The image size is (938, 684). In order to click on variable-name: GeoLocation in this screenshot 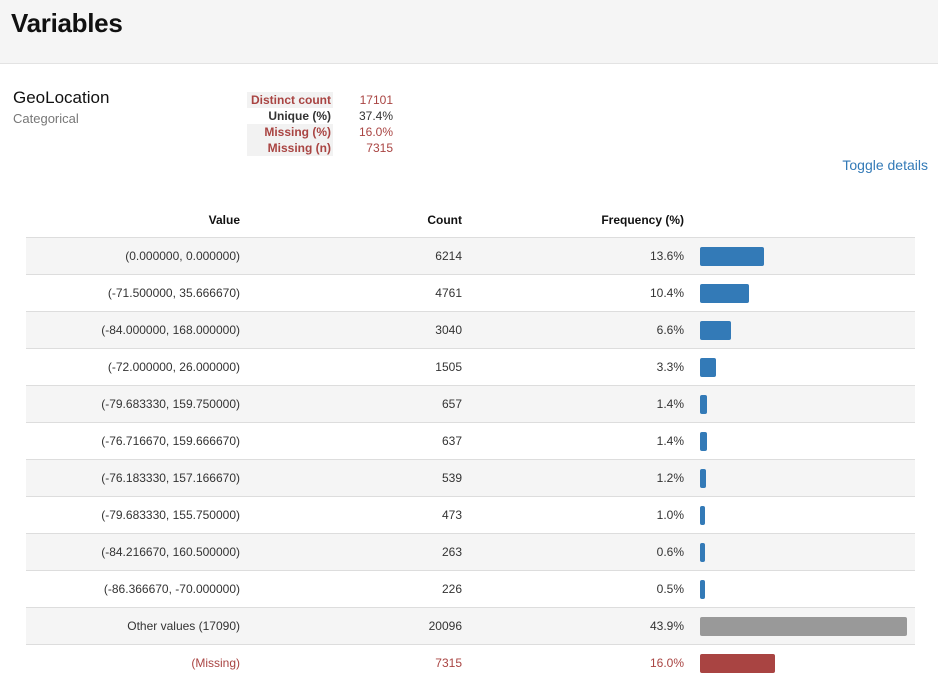, I will do `click(61, 97)`.